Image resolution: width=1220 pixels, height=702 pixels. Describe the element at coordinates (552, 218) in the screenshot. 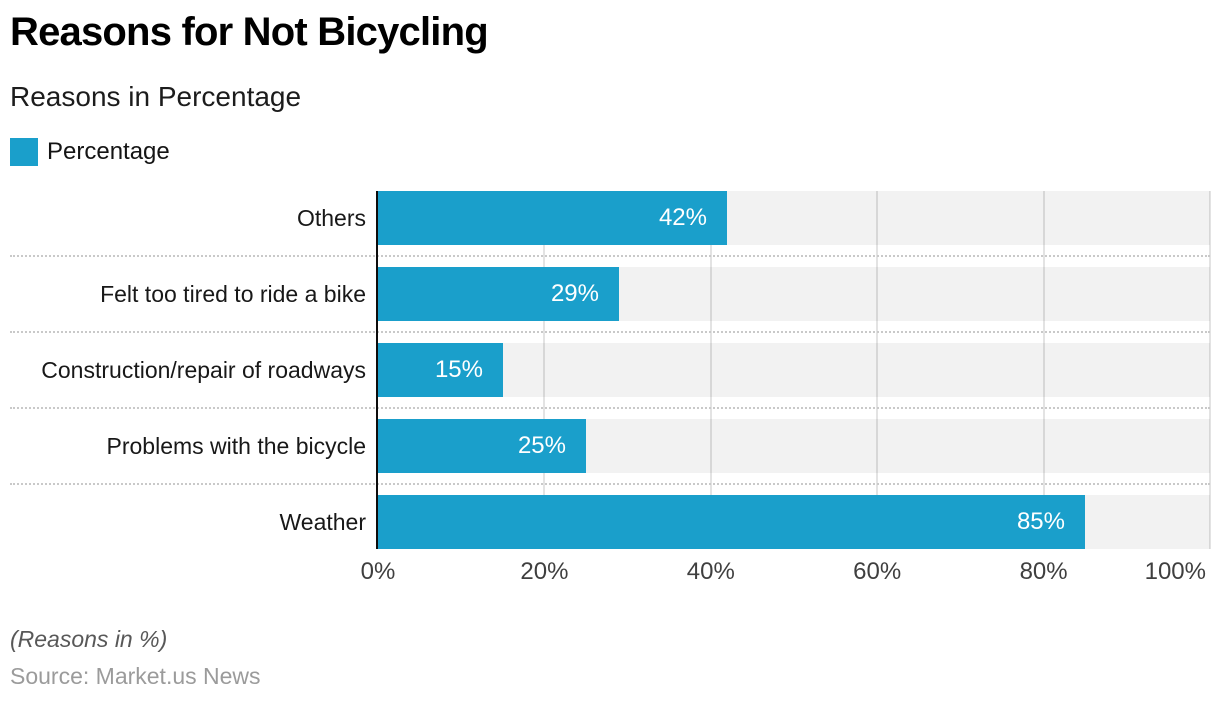

I see `bar: 42%` at that location.